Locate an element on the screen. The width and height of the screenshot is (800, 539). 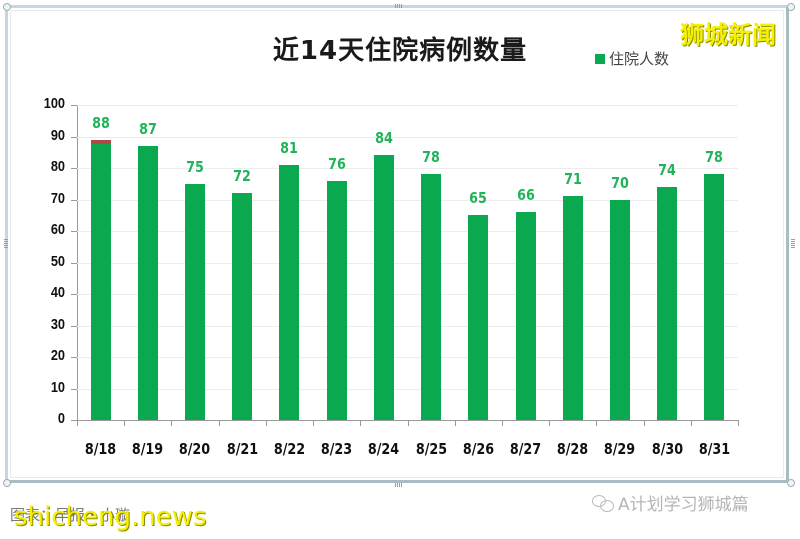
bar-value-label: 75 is located at coordinates (195, 166).